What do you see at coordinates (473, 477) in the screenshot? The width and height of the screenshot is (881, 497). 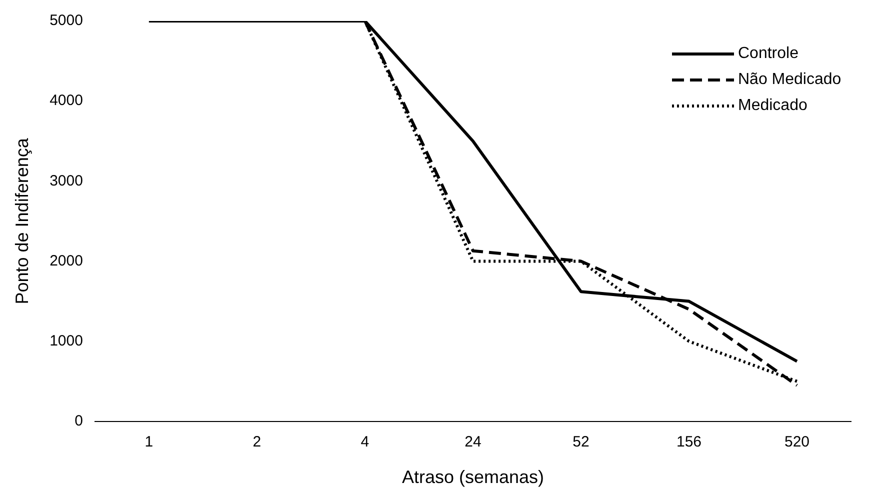 I see `x-axis-title: Atraso (semanas)` at bounding box center [473, 477].